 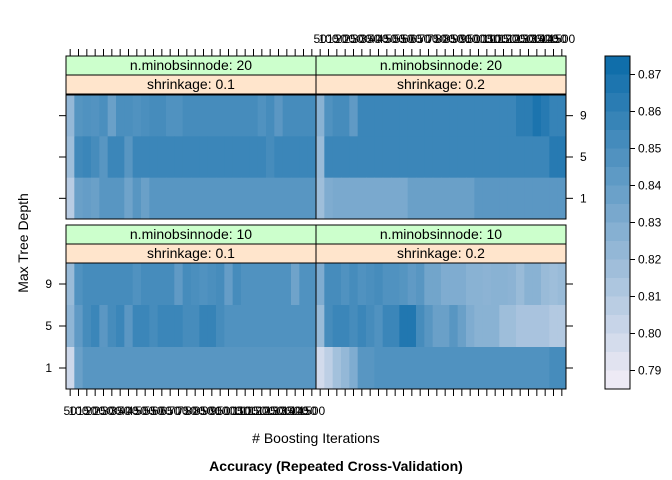 I want to click on x-tick-label: 650, so click(x=170, y=411).